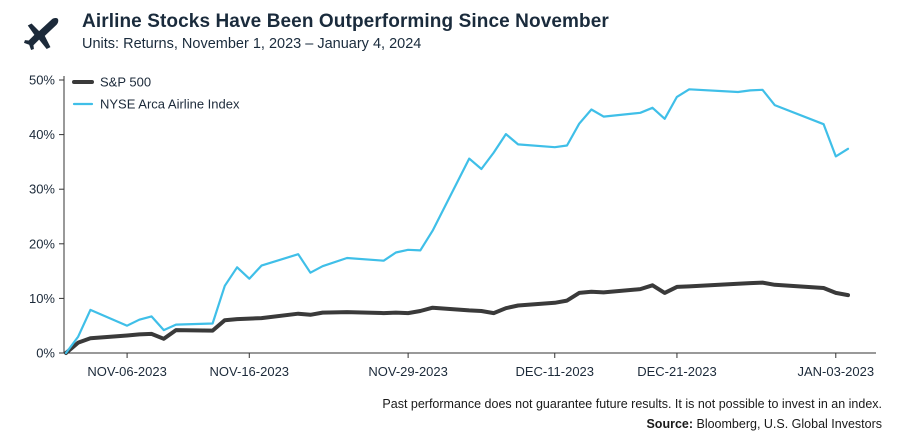  I want to click on y-tick-label: 0%, so click(45, 353).